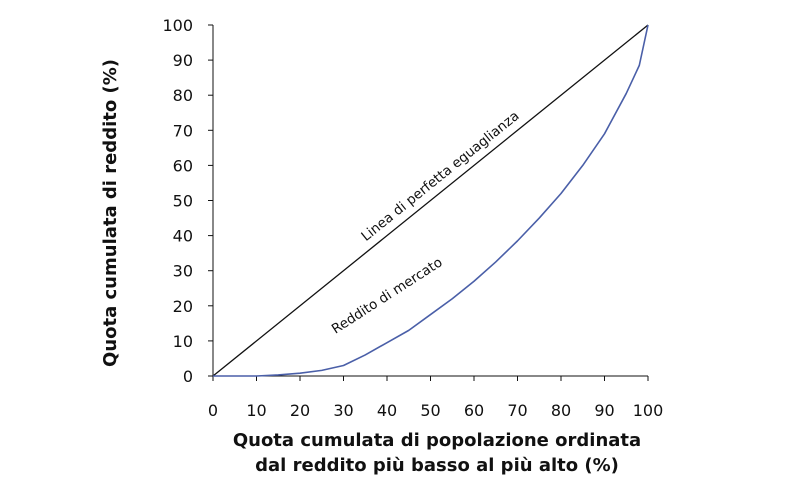 Image resolution: width=810 pixels, height=486 pixels. I want to click on y-tick-label: 50, so click(183, 201).